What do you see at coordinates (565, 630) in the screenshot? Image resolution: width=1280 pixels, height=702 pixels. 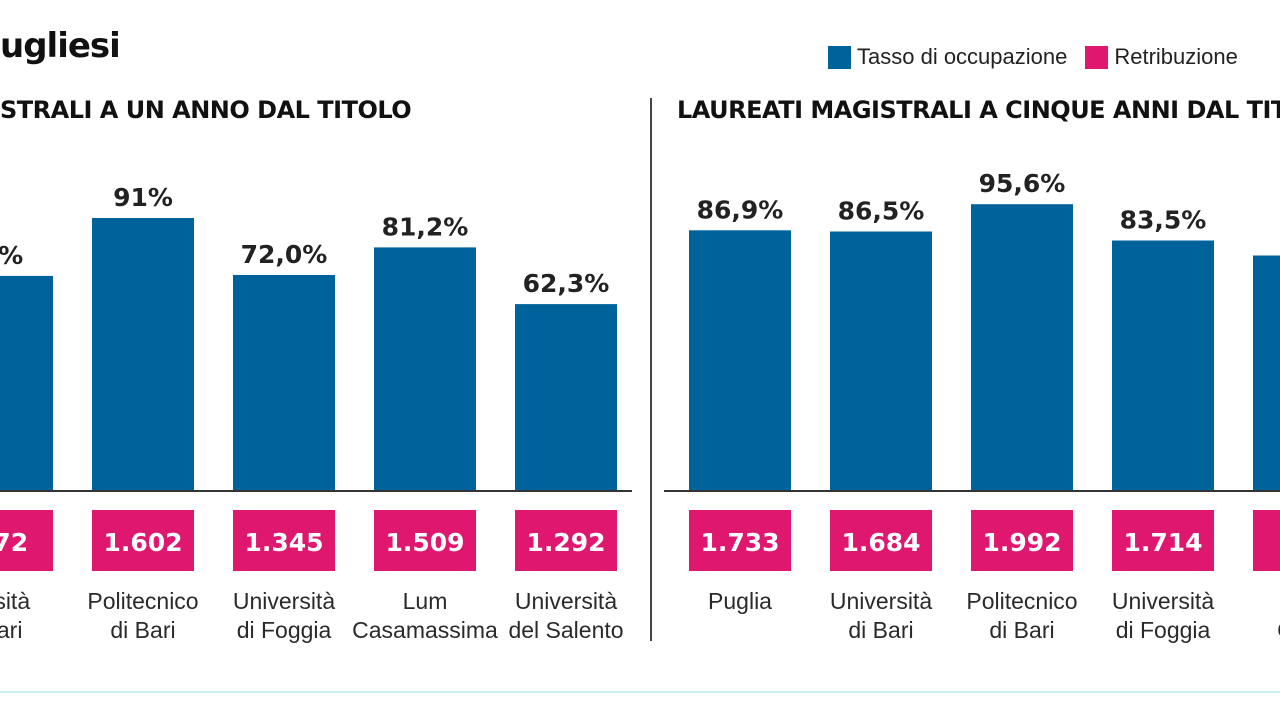 I see `category-label: del Salento` at bounding box center [565, 630].